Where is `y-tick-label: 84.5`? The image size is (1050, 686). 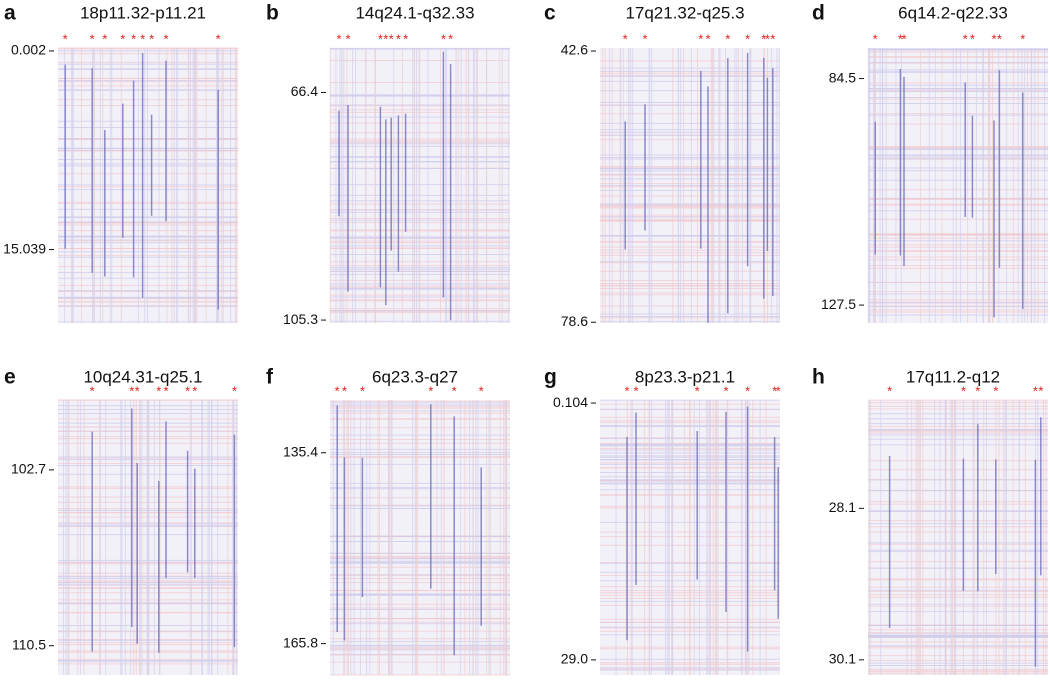
y-tick-label: 84.5 is located at coordinates (842, 77).